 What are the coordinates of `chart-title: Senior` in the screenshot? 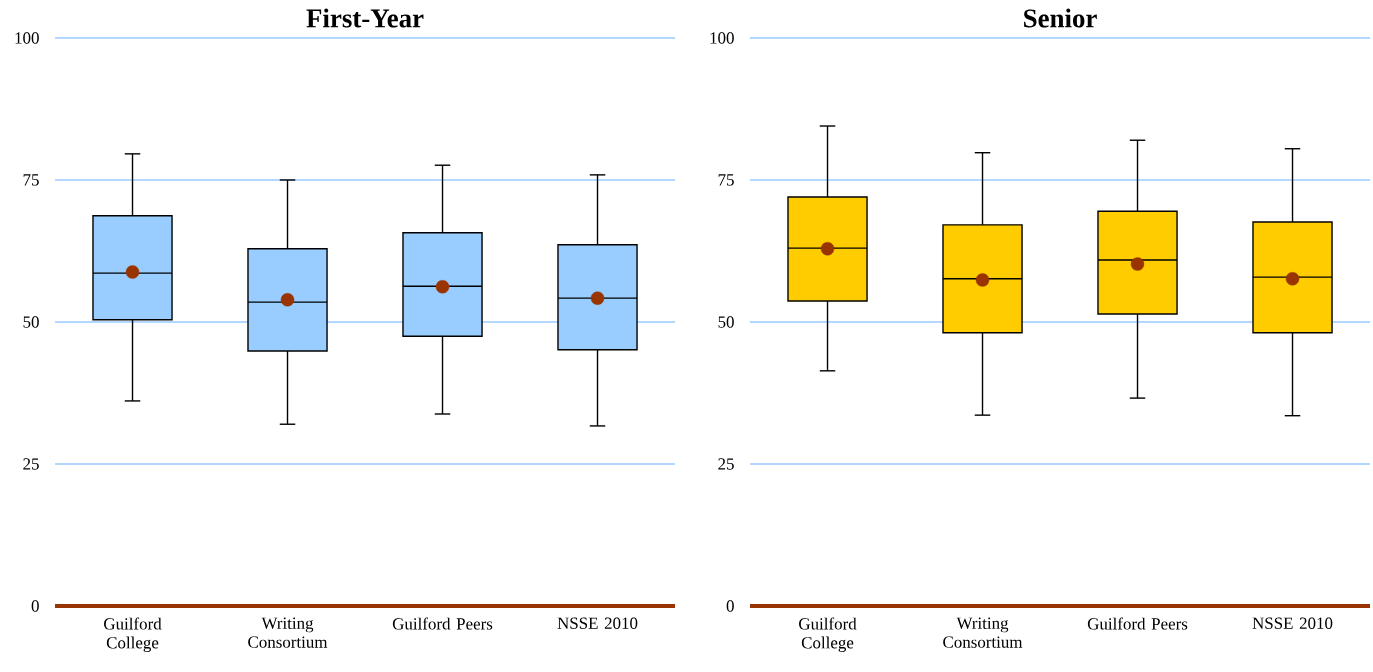 It's located at (1060, 18).